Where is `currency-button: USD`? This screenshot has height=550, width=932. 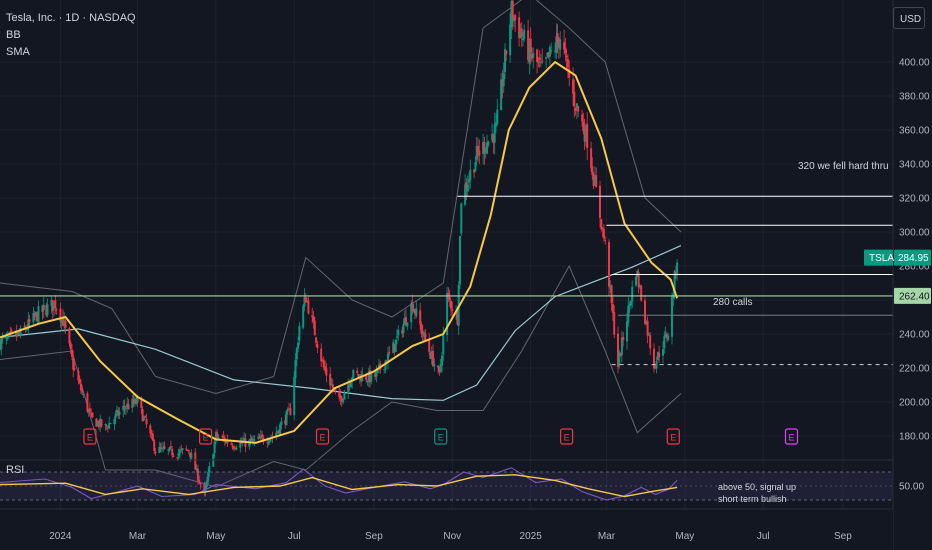
currency-button: USD is located at coordinates (909, 18).